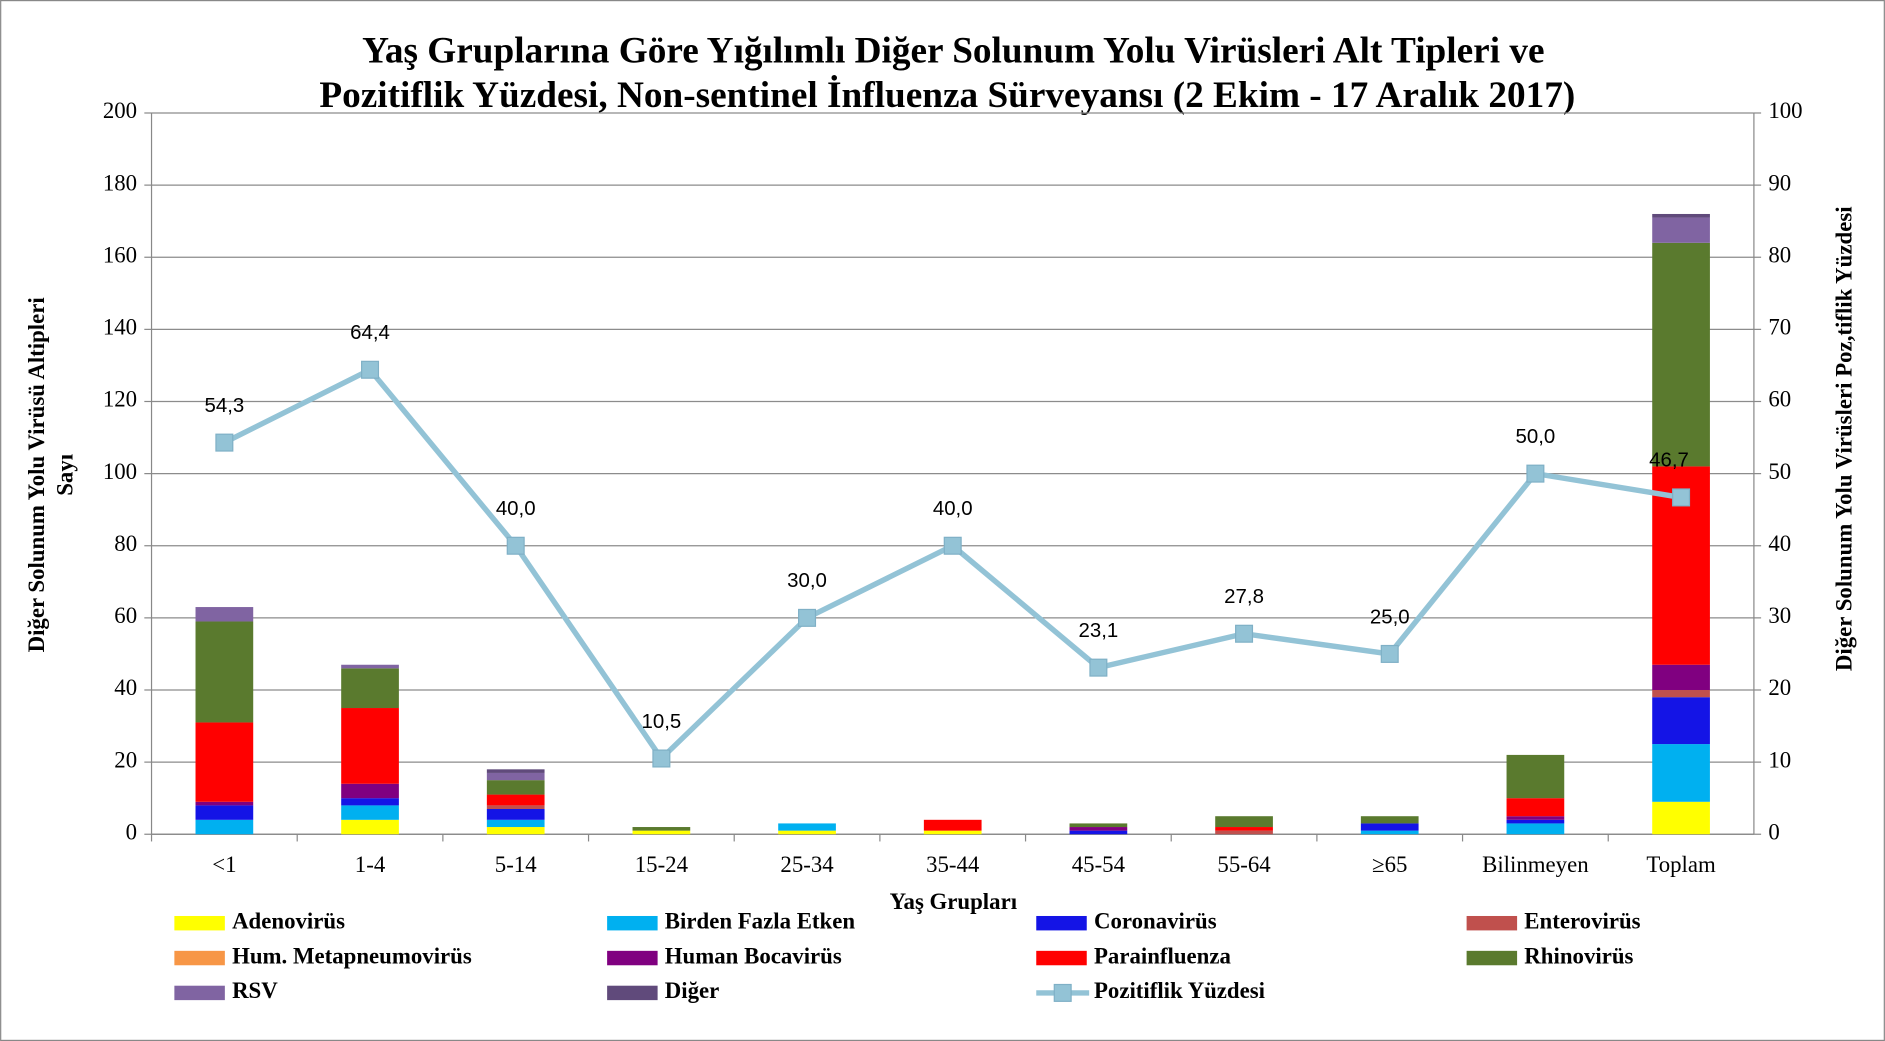  I want to click on x-tick-label: 15-24, so click(662, 864).